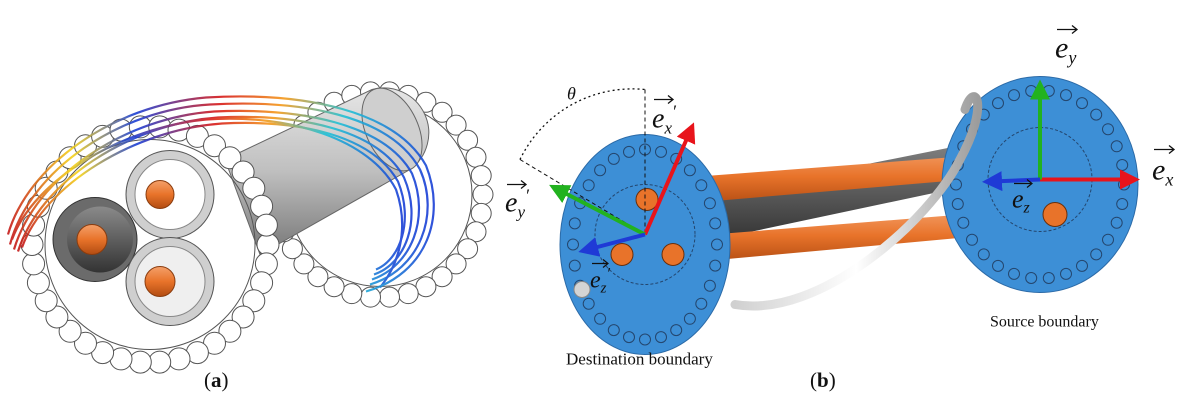  Describe the element at coordinates (612, 244) in the screenshot. I see `ez-prime-arrow` at that location.